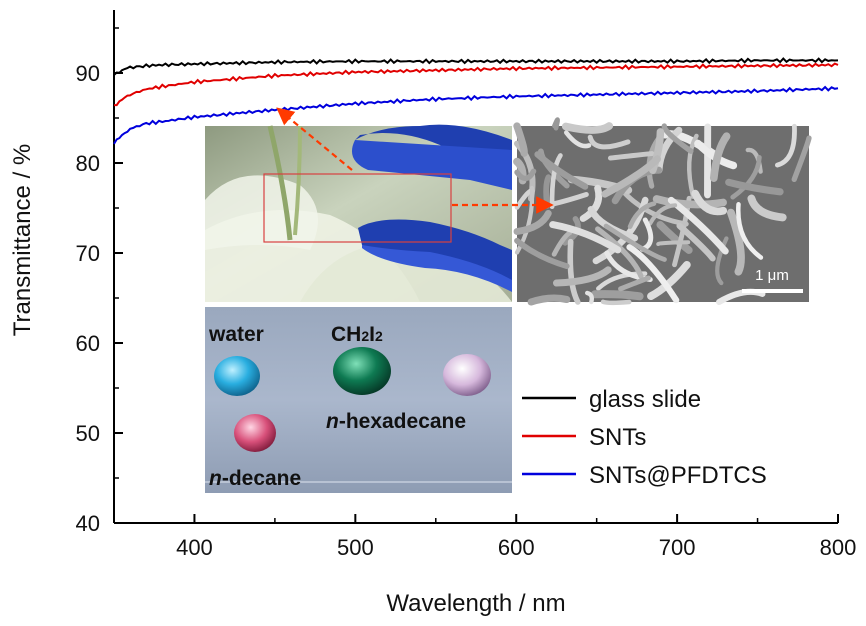  Describe the element at coordinates (22, 240) in the screenshot. I see `y-axis-title: Transmittance / %` at that location.